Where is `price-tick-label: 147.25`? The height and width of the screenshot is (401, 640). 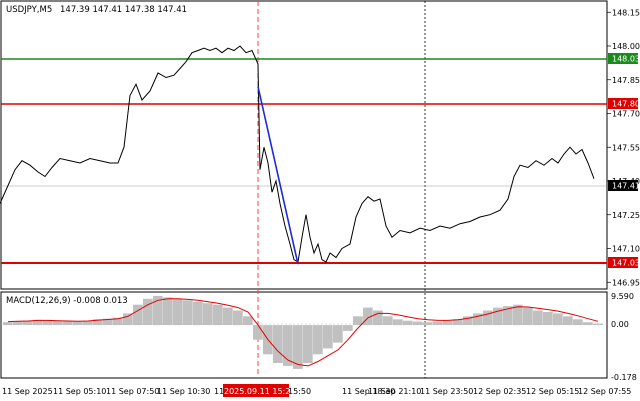
price-tick-label: 147.25 is located at coordinates (626, 215).